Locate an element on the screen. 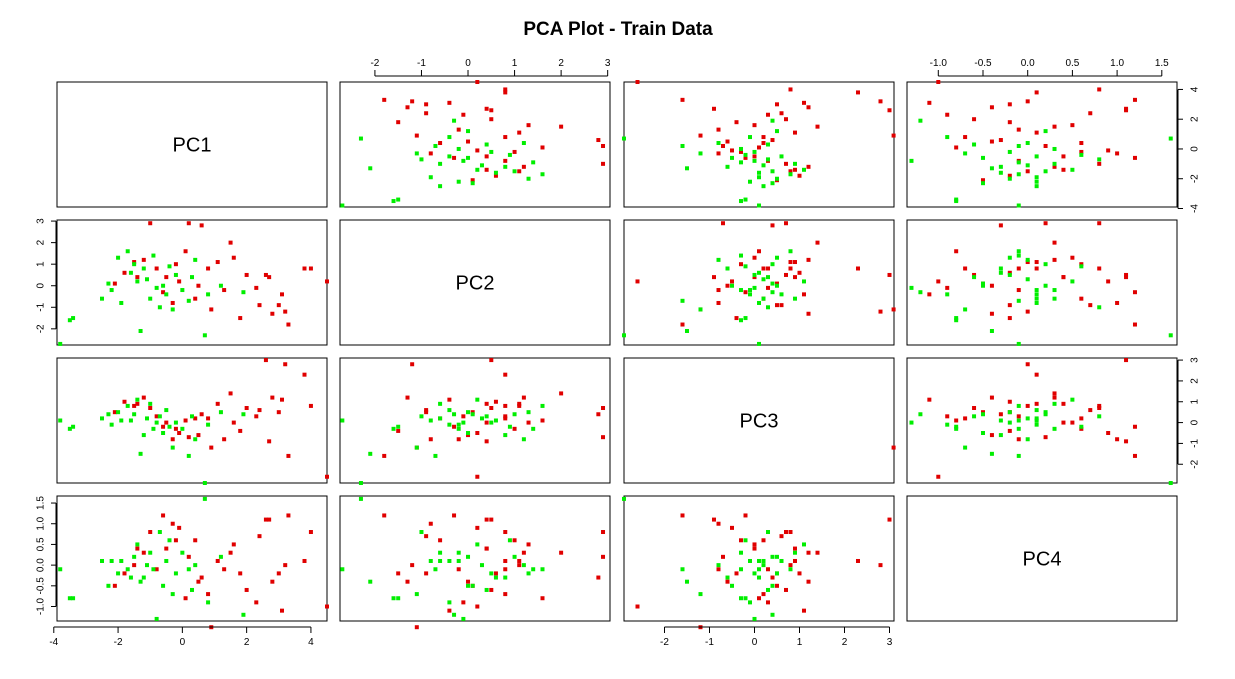  y-tick-label-pc3: 2 is located at coordinates (1195, 381).